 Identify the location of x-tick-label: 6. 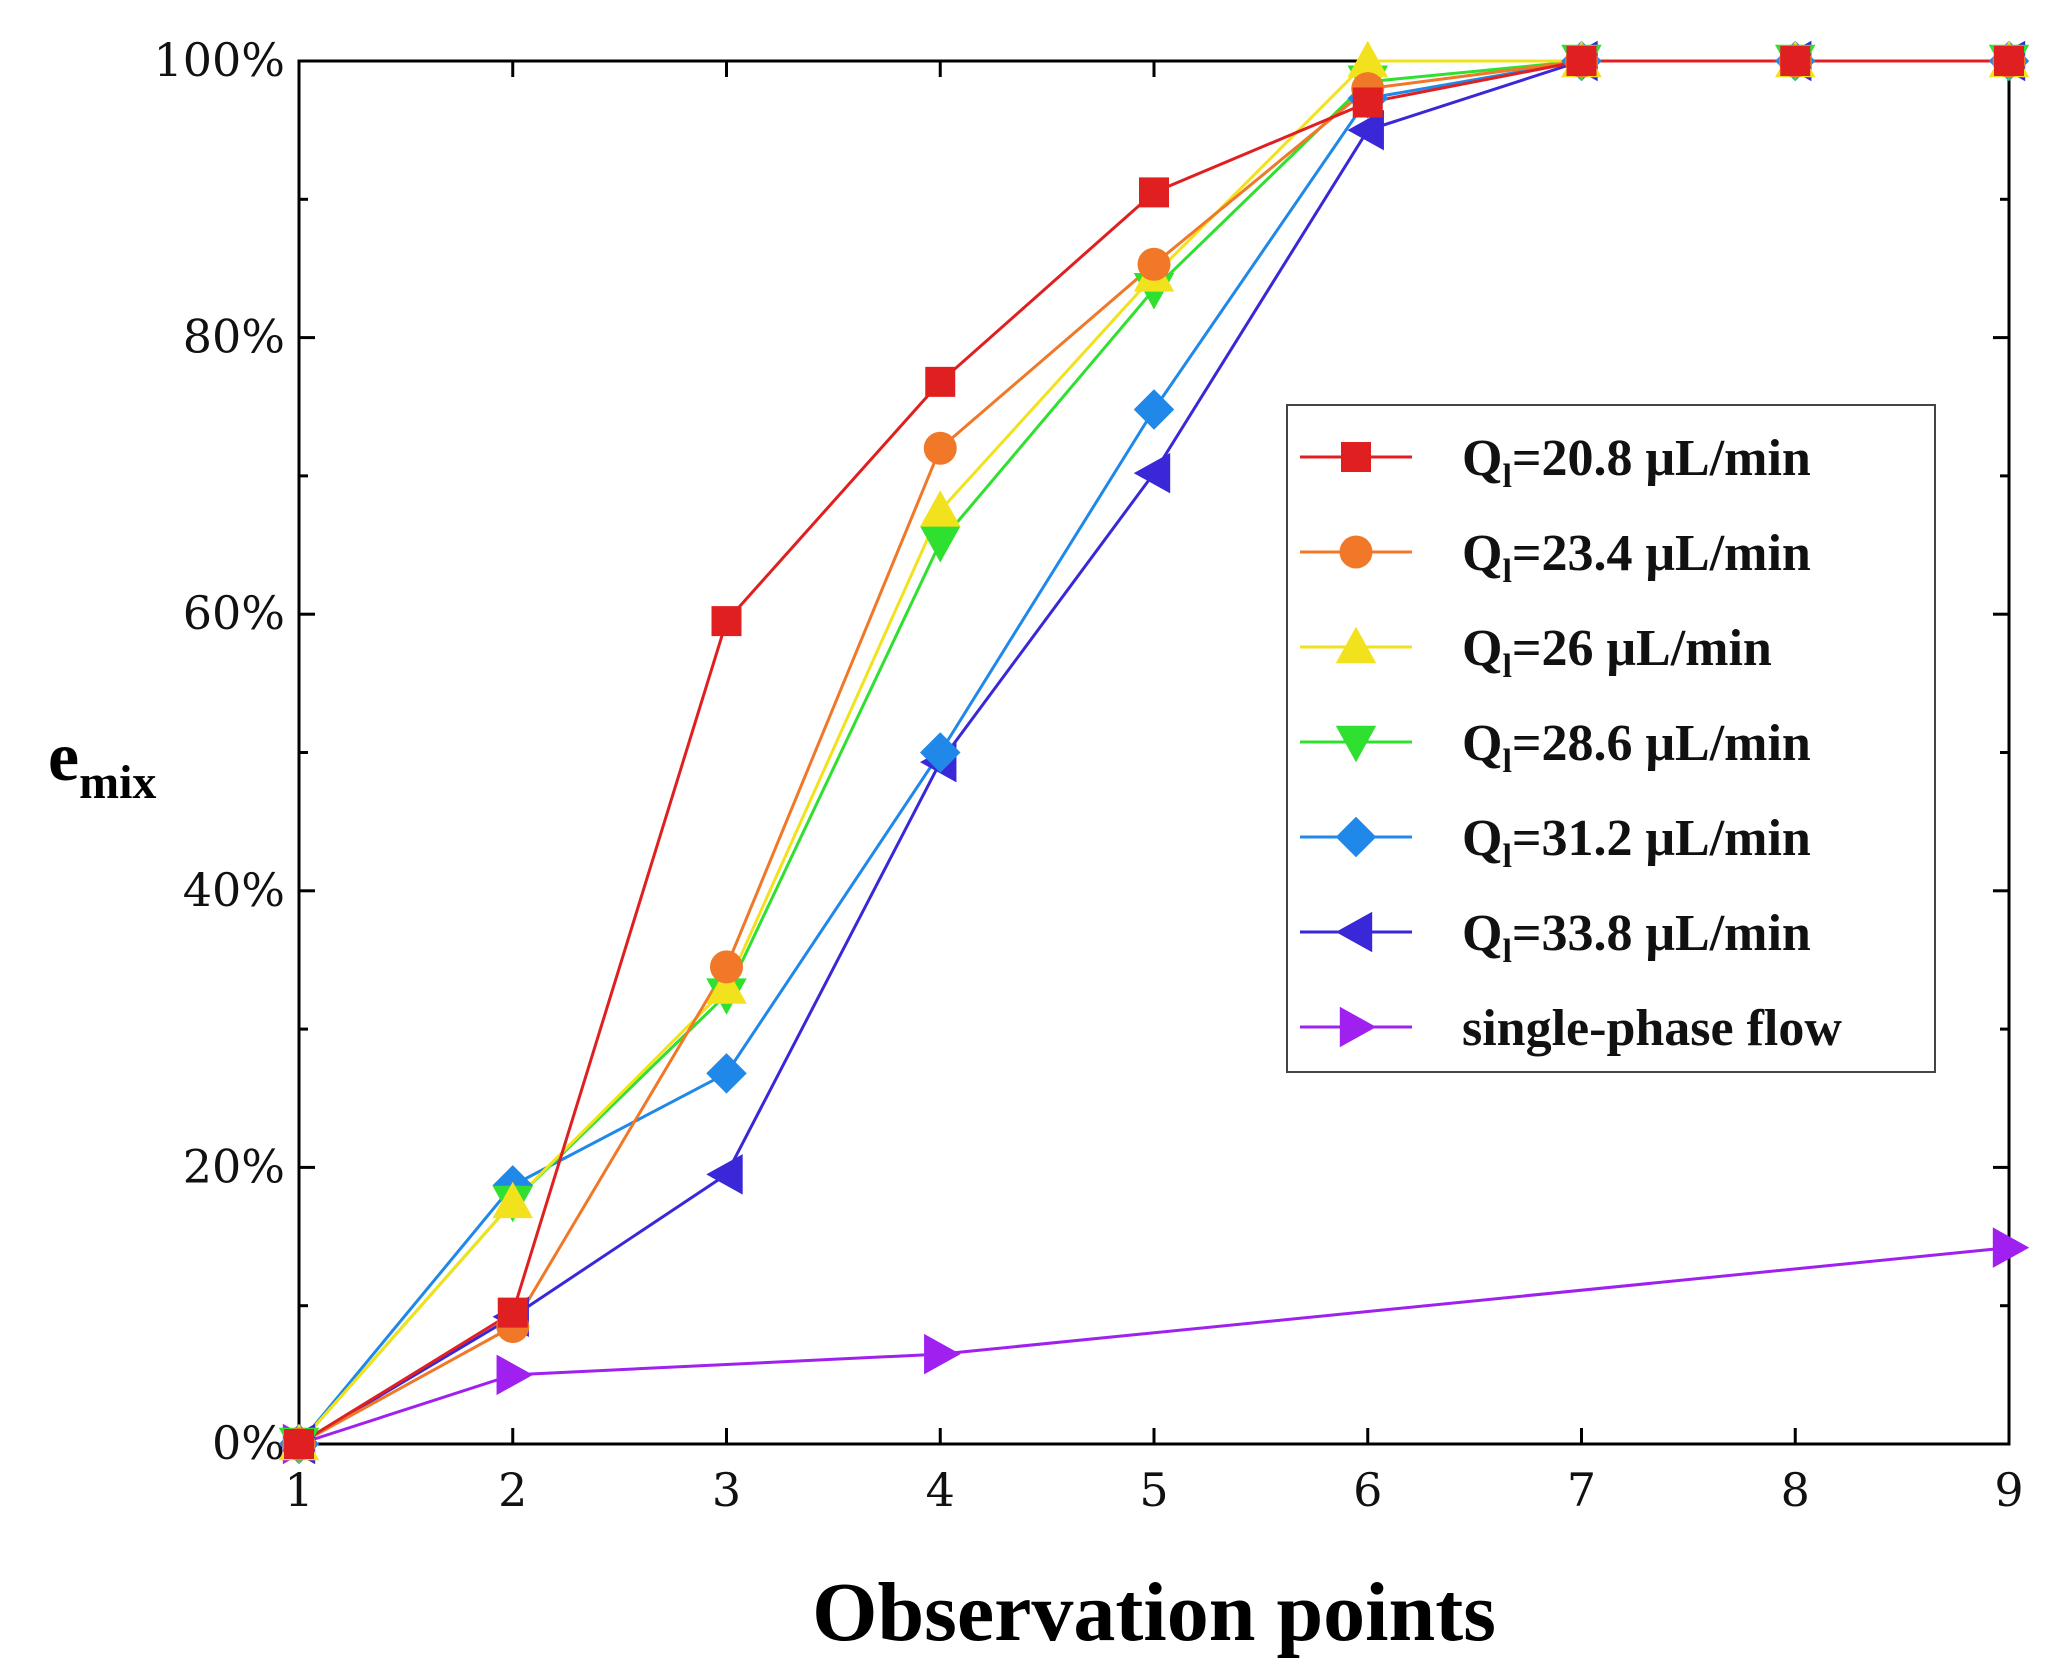
(1367, 1490).